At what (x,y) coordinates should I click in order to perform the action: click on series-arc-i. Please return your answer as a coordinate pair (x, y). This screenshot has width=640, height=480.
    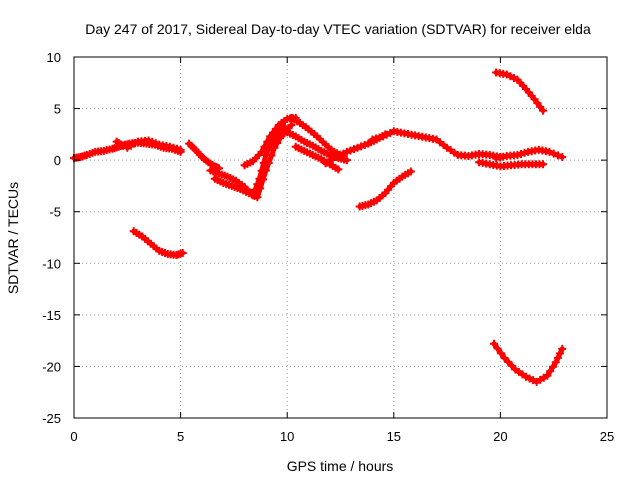
    Looking at the image, I should click on (520, 91).